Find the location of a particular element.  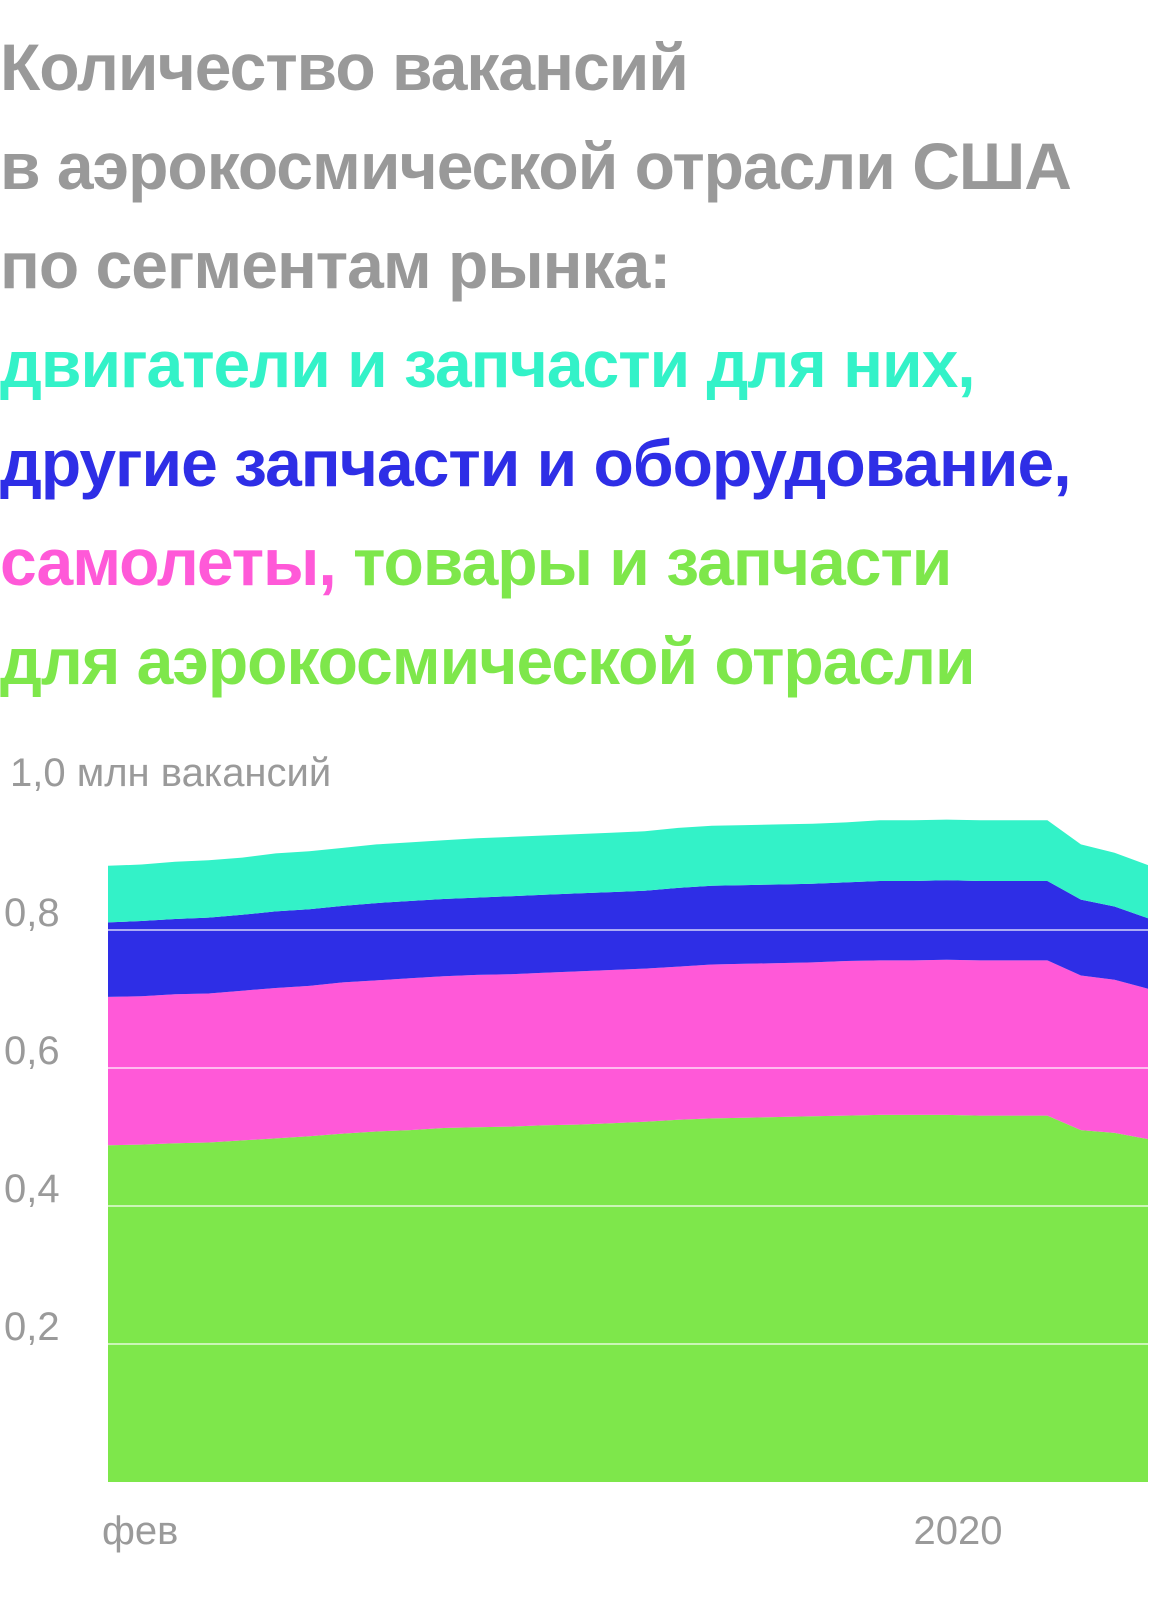

title-line-3: по сегментам рынка: is located at coordinates (335, 265).